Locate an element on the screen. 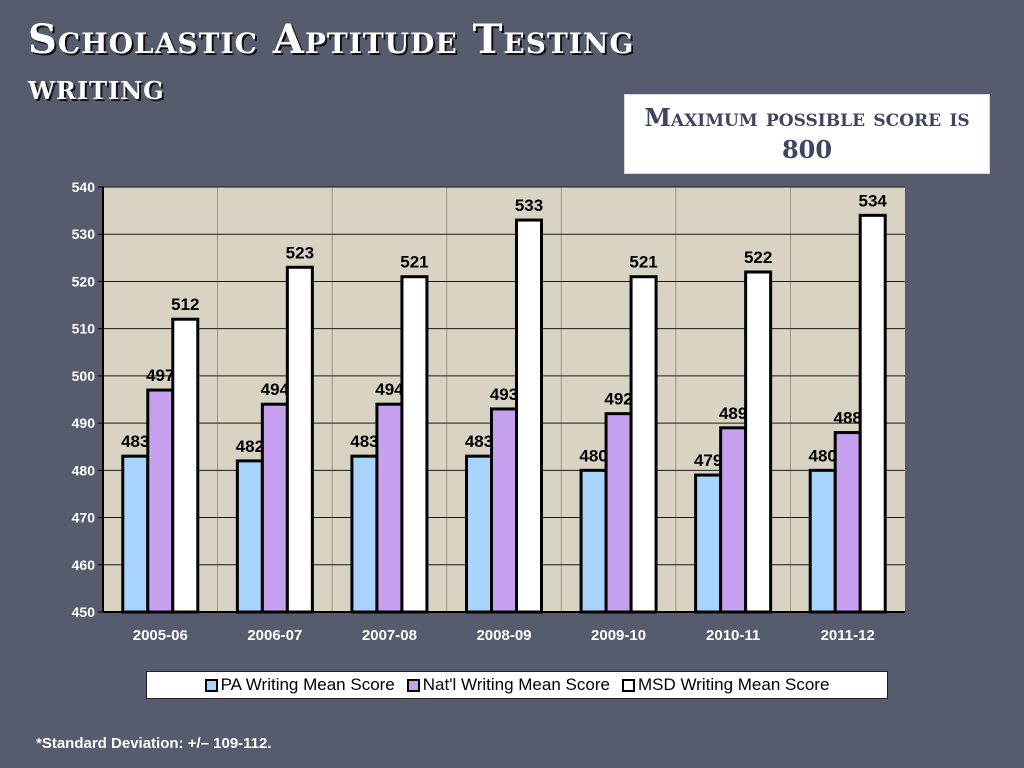 This screenshot has width=1024, height=768. legend-swatch-msd is located at coordinates (628, 685).